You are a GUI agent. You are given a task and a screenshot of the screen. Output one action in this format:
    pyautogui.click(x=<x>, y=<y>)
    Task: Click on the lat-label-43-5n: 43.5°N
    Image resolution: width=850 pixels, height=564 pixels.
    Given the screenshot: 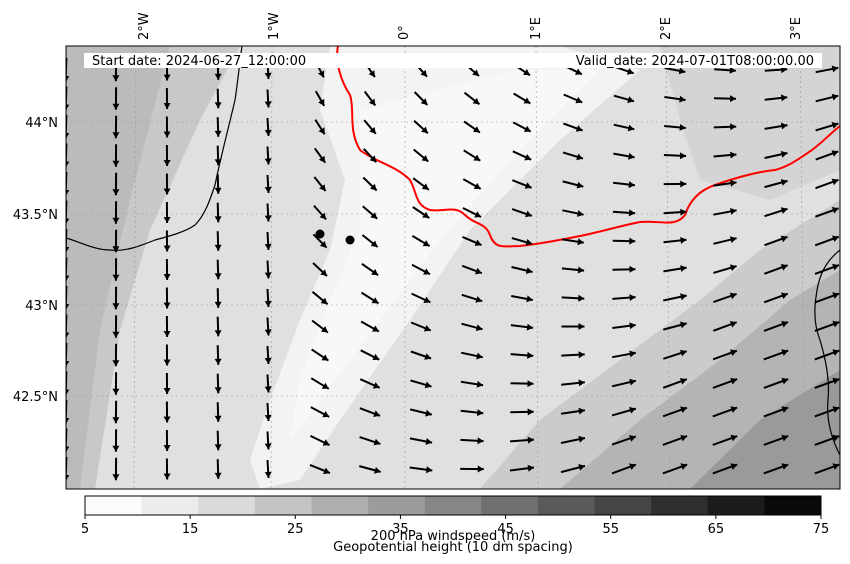 What is the action you would take?
    pyautogui.click(x=35, y=215)
    